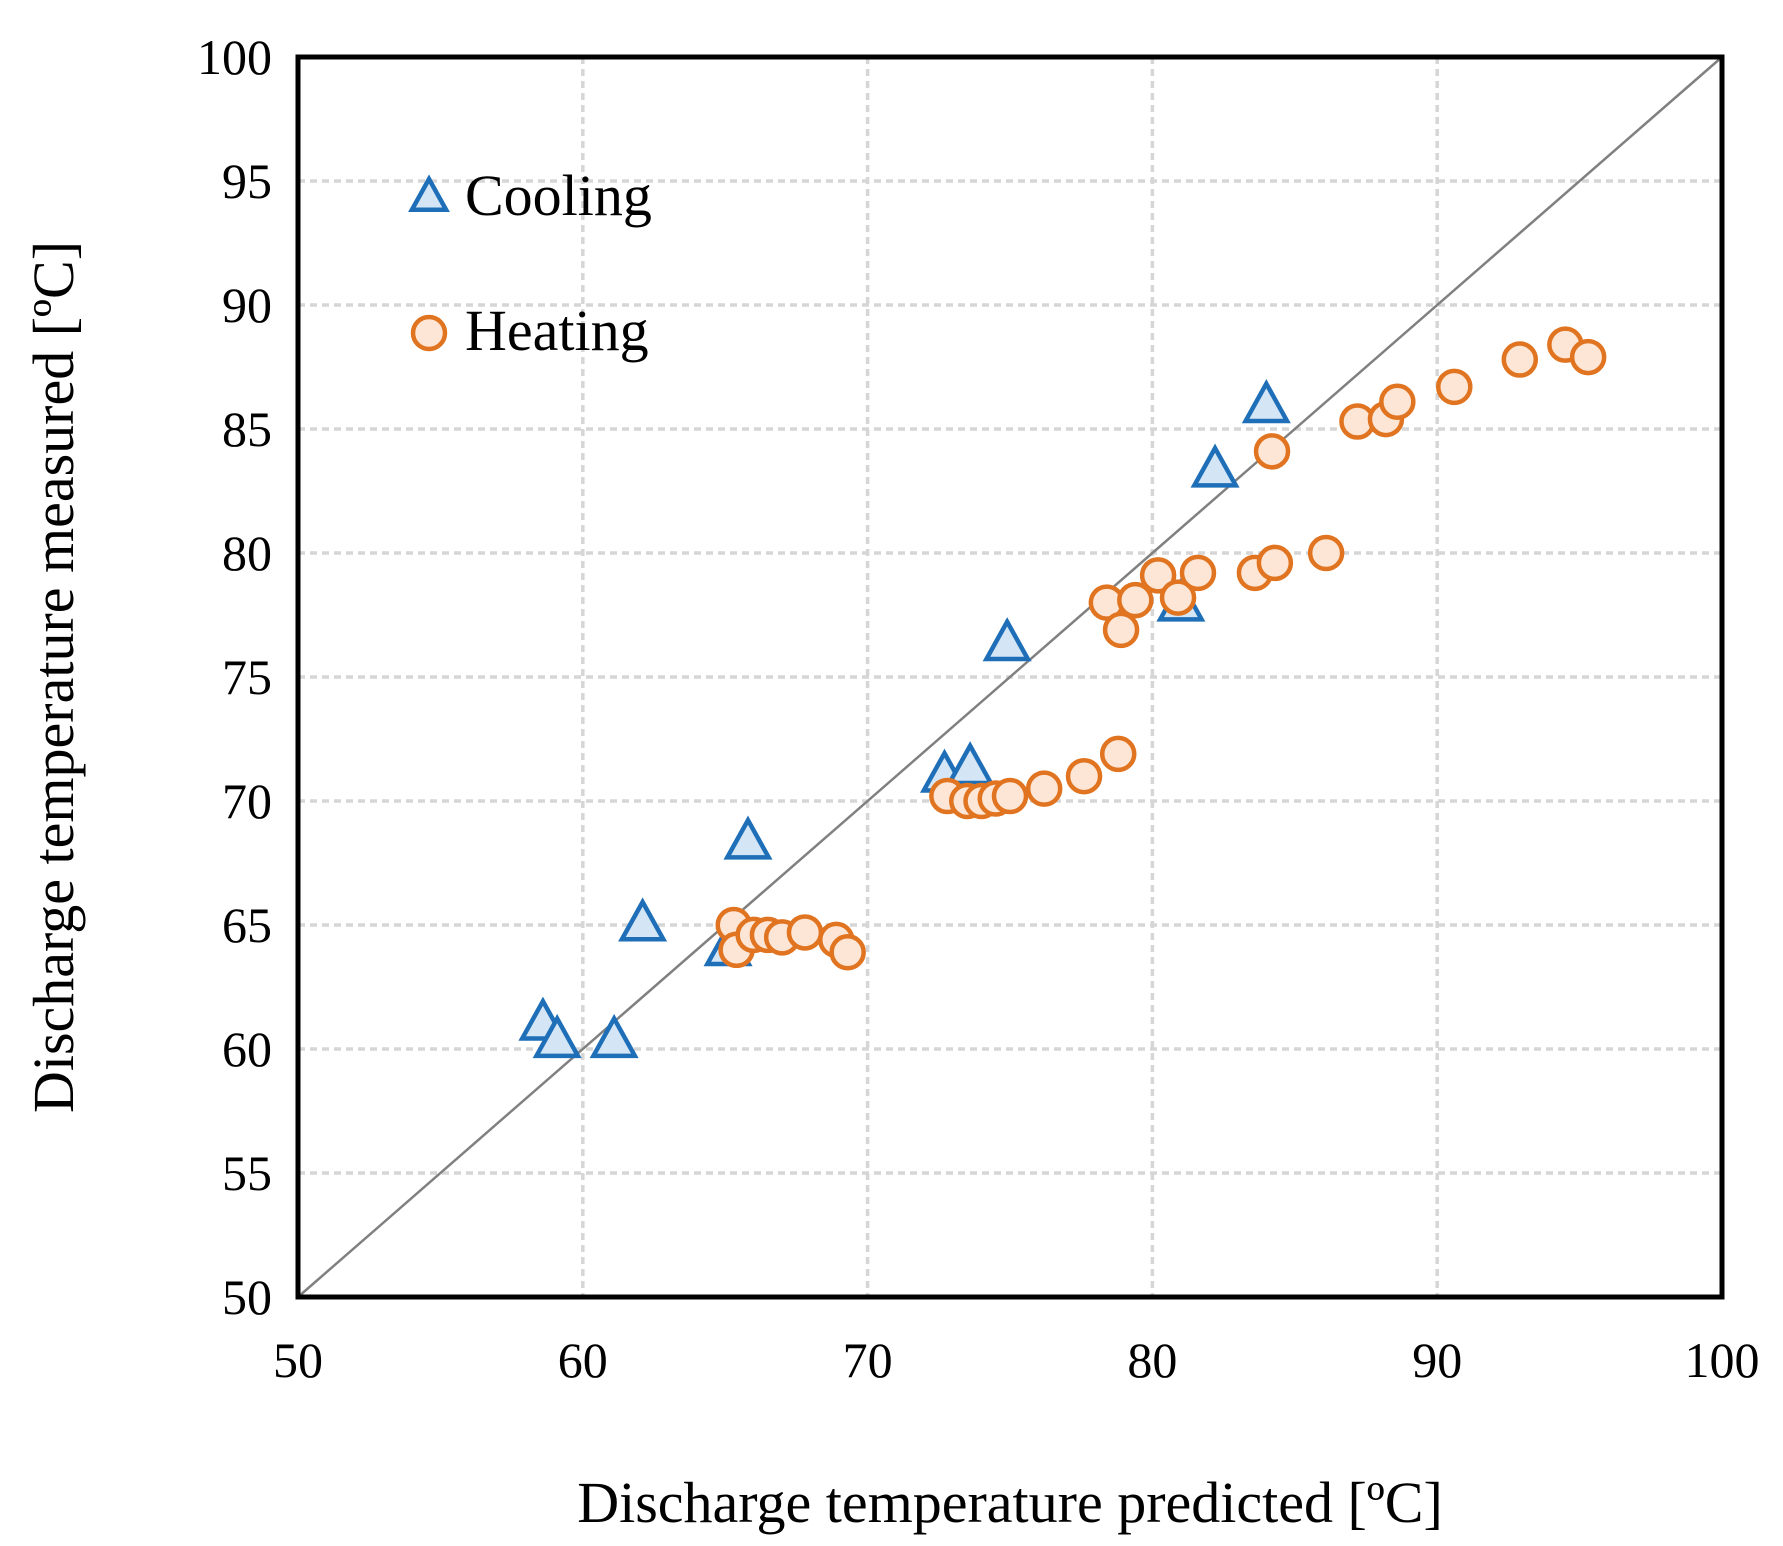 The image size is (1783, 1546). Describe the element at coordinates (247, 181) in the screenshot. I see `y-tick-label: 95` at that location.